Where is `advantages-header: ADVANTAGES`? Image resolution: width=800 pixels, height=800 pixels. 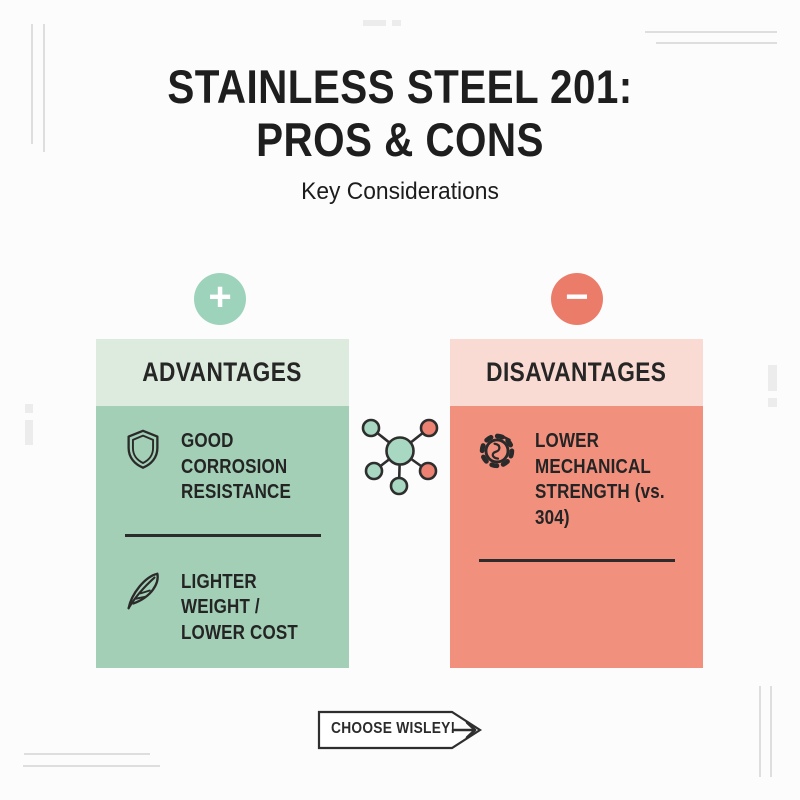
advantages-header: ADVANTAGES is located at coordinates (222, 372).